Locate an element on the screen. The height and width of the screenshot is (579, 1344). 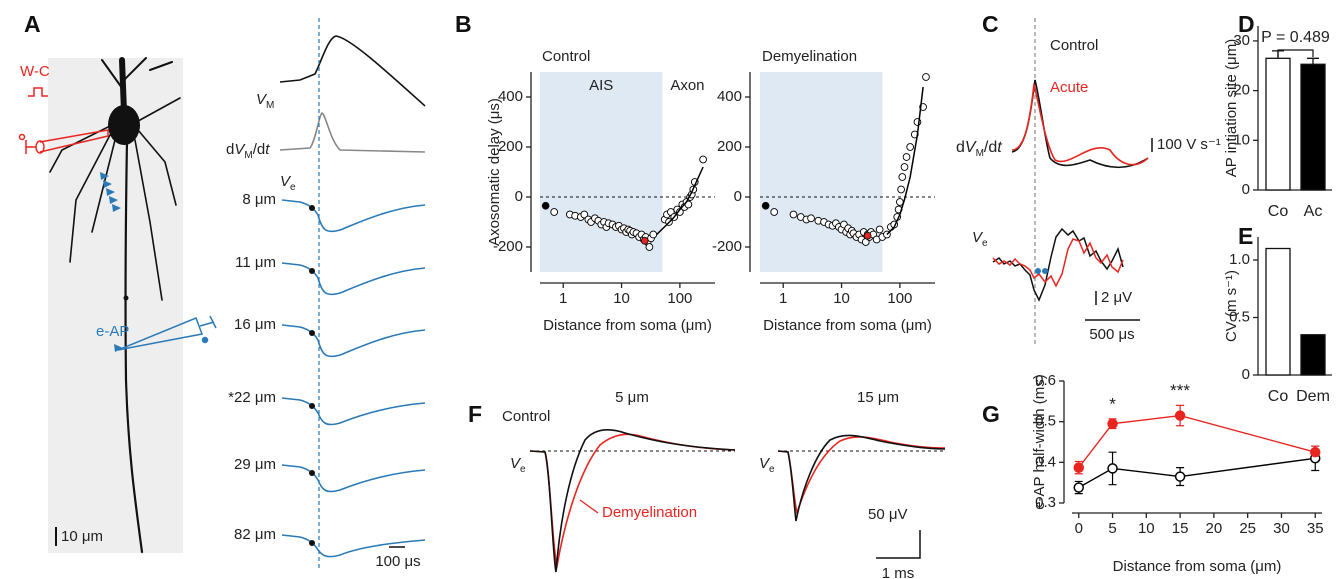
x-tick-label: 15 is located at coordinates (1180, 528).